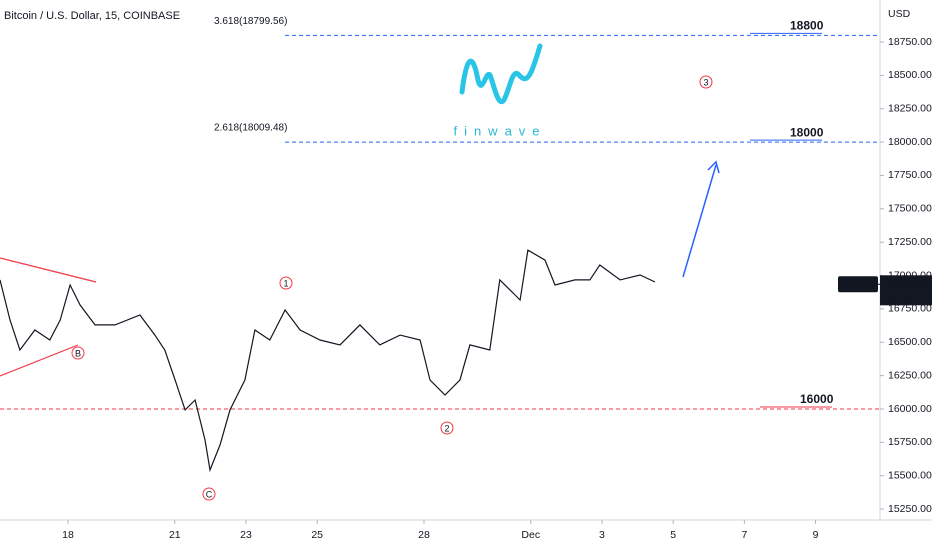 Image resolution: width=932 pixels, height=550 pixels. I want to click on y-tick-label: 16000.00, so click(910, 409).